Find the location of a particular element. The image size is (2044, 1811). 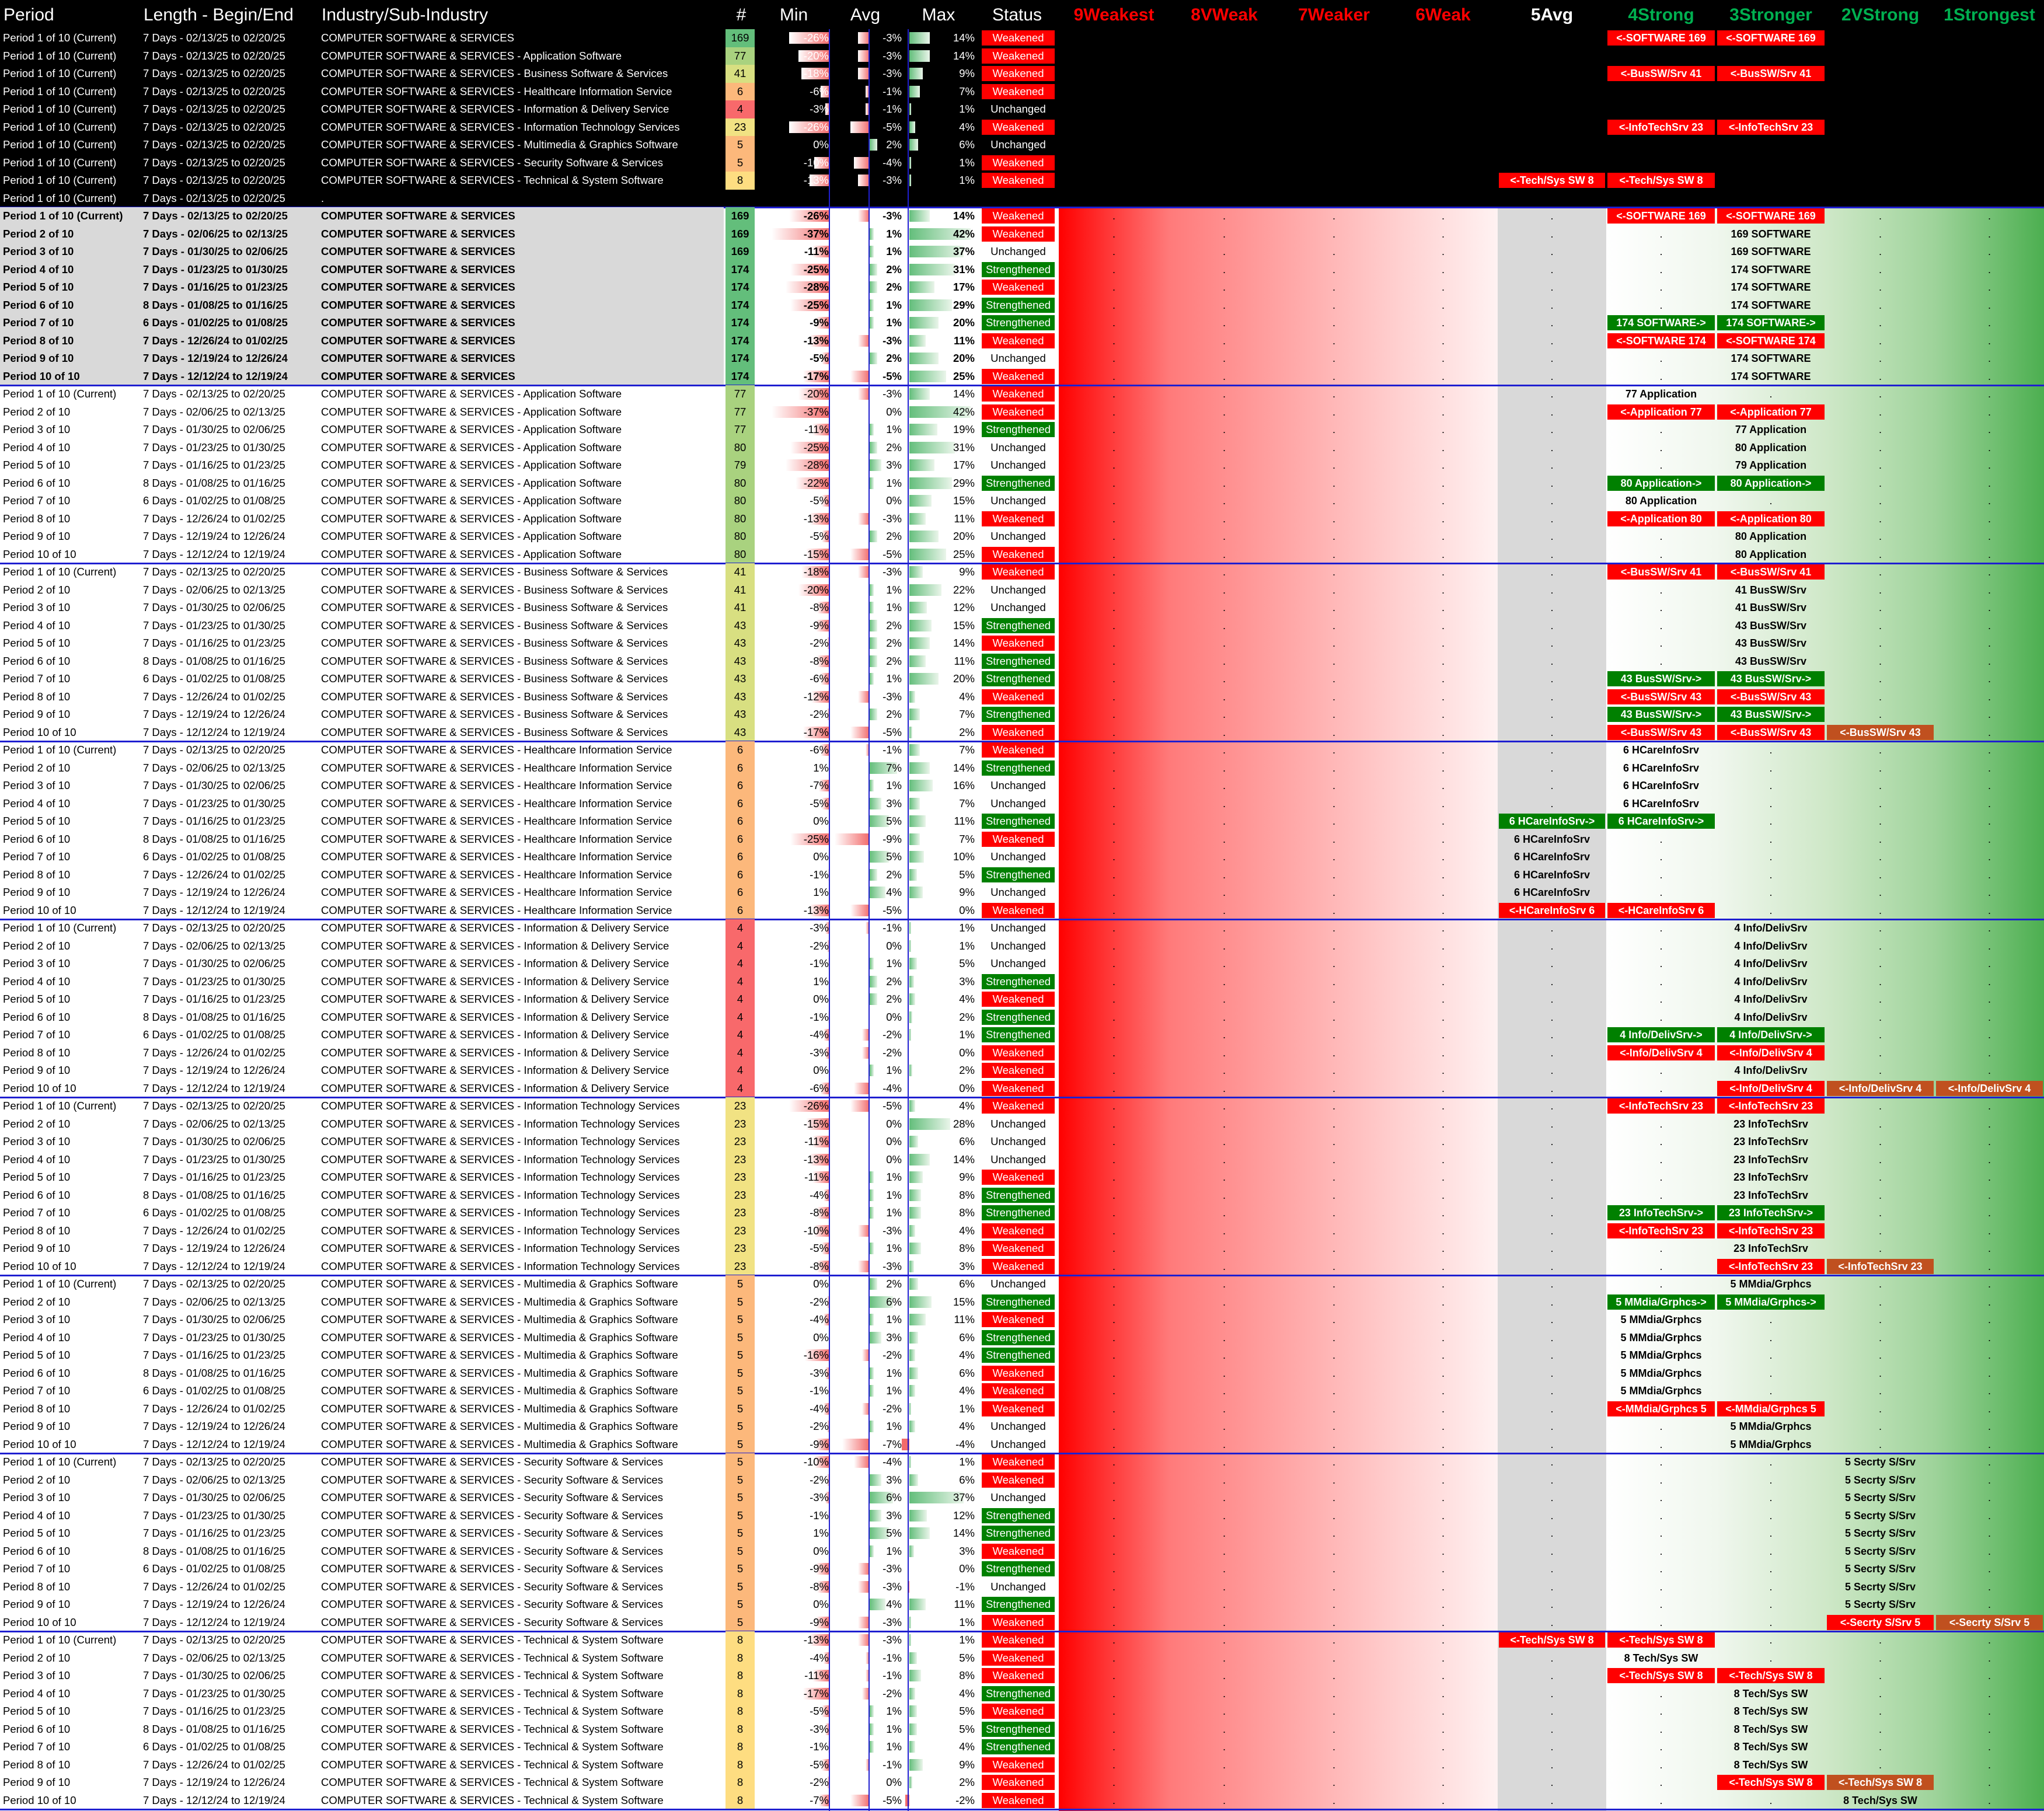

zone-tag: 6 HCareInfoSrv is located at coordinates (1551, 874).